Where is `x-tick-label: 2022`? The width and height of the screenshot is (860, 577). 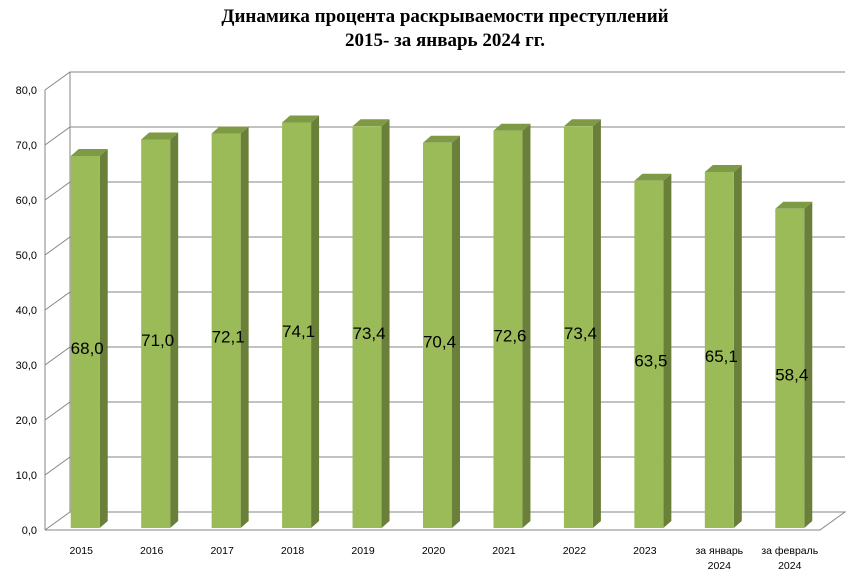 x-tick-label: 2022 is located at coordinates (575, 551).